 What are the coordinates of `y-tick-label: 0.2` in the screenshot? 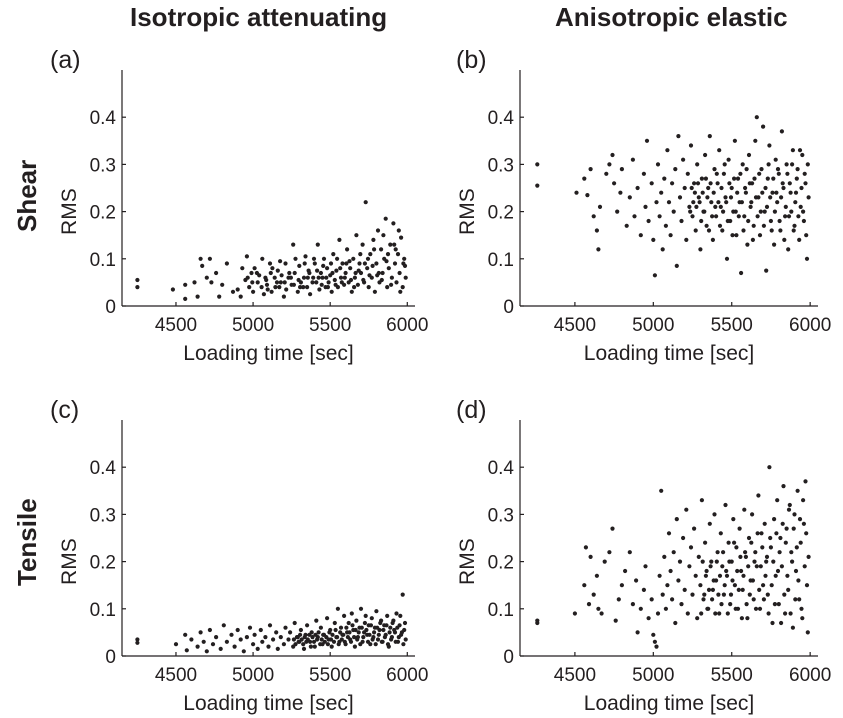 It's located at (103, 563).